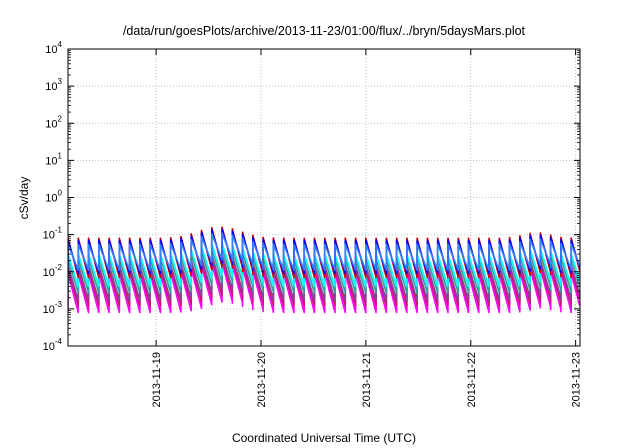 The height and width of the screenshot is (448, 640). Describe the element at coordinates (53, 159) in the screenshot. I see `y-tick-label: 10¹` at that location.